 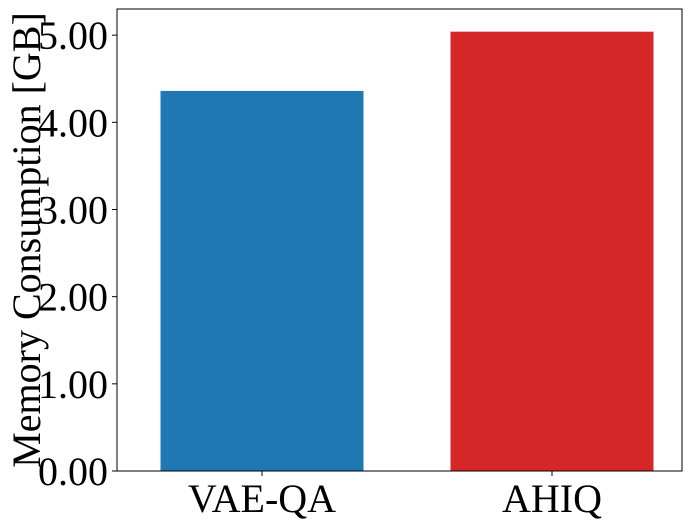 What do you see at coordinates (552, 498) in the screenshot?
I see `x-tick-label: AHIQ` at bounding box center [552, 498].